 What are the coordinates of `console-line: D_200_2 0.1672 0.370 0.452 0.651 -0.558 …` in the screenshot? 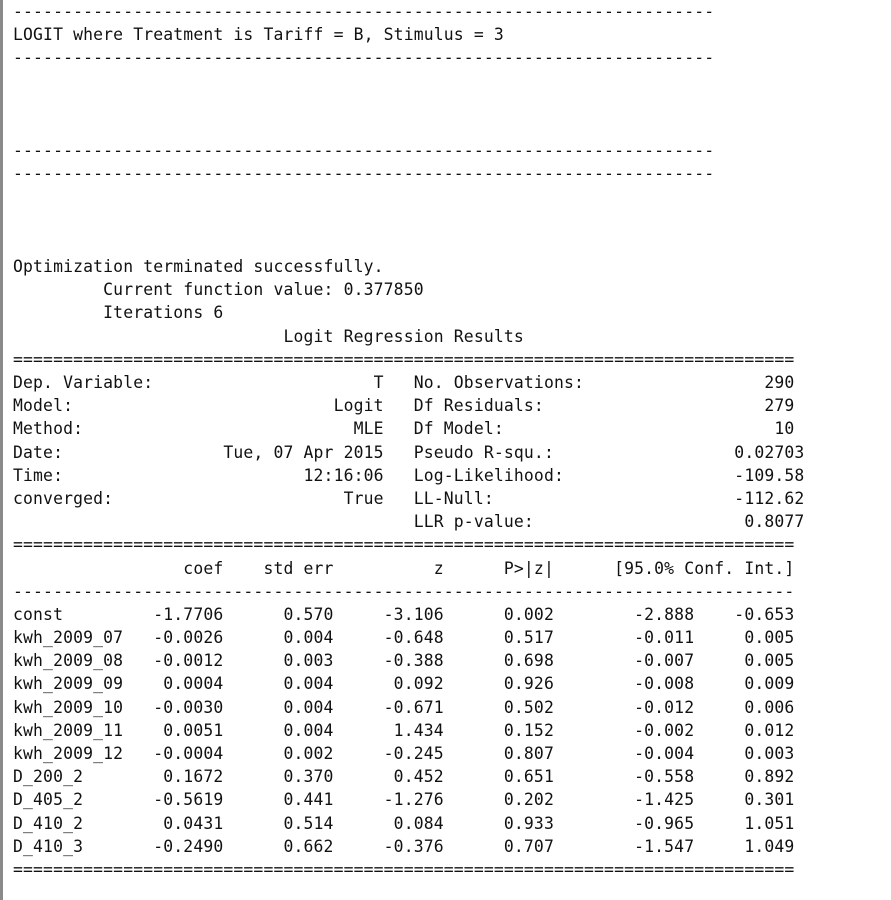 It's located at (404, 777).